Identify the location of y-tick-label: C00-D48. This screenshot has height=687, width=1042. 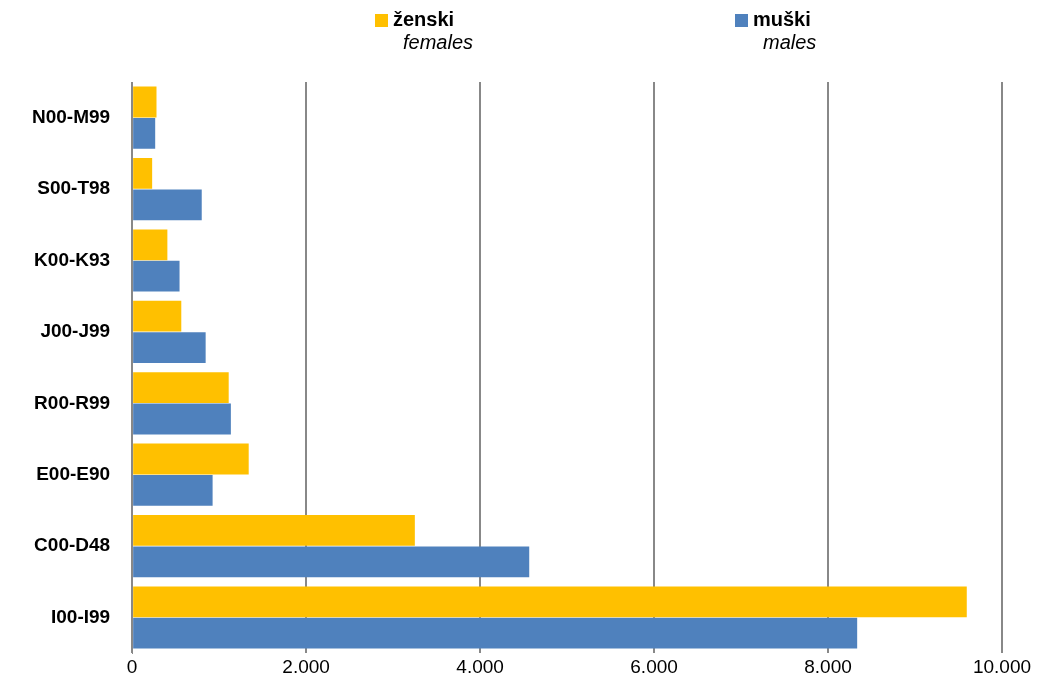
(72, 545).